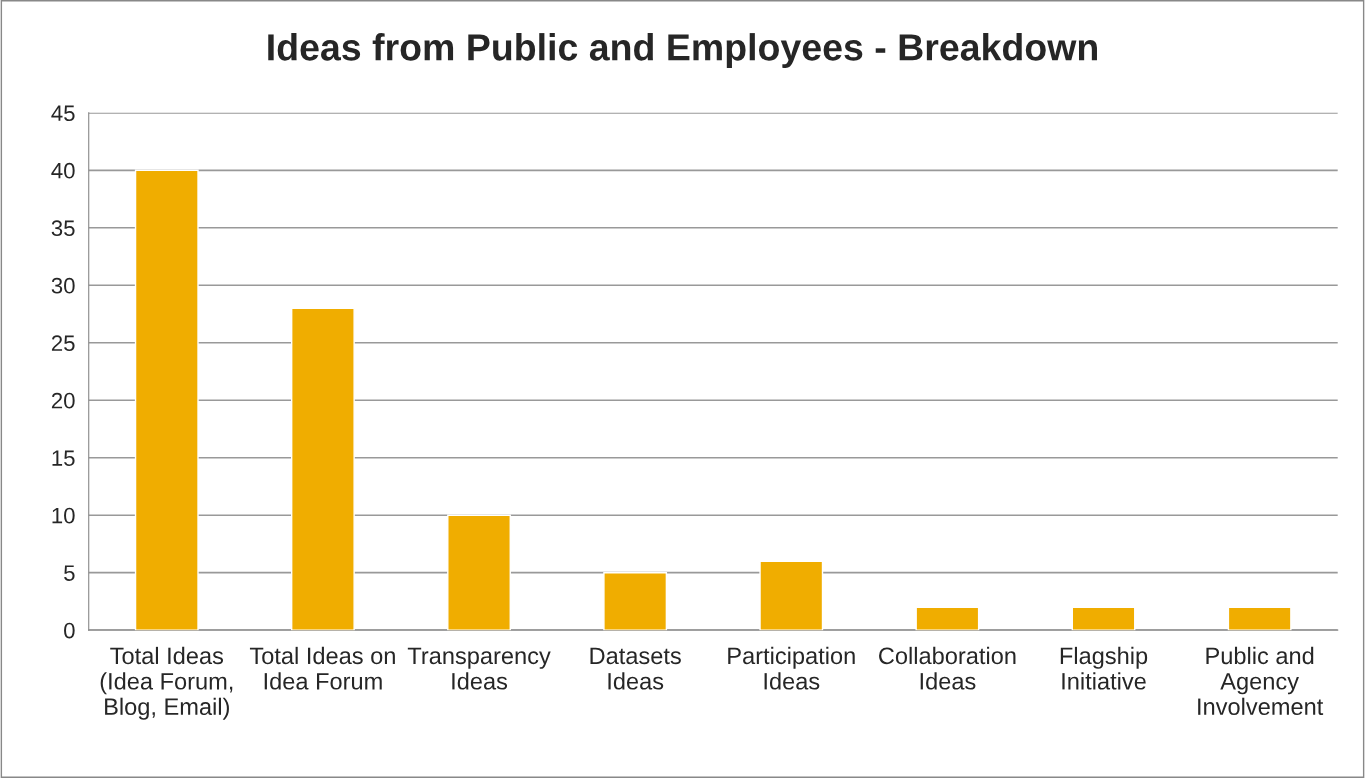 Image resolution: width=1365 pixels, height=778 pixels. What do you see at coordinates (1104, 668) in the screenshot?
I see `x-tick-label: Flagship Initiative` at bounding box center [1104, 668].